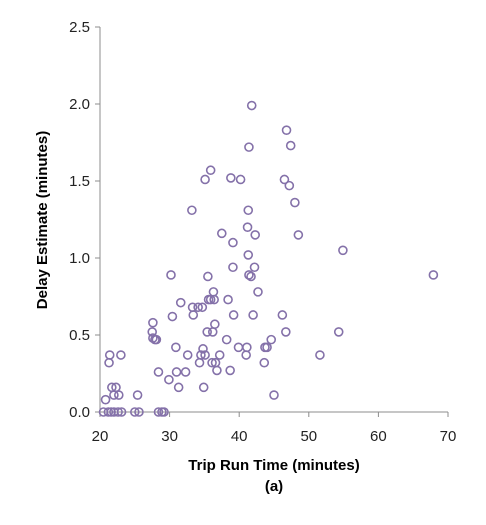 The image size is (486, 525). What do you see at coordinates (448, 436) in the screenshot?
I see `x-tick-label: 70` at bounding box center [448, 436].